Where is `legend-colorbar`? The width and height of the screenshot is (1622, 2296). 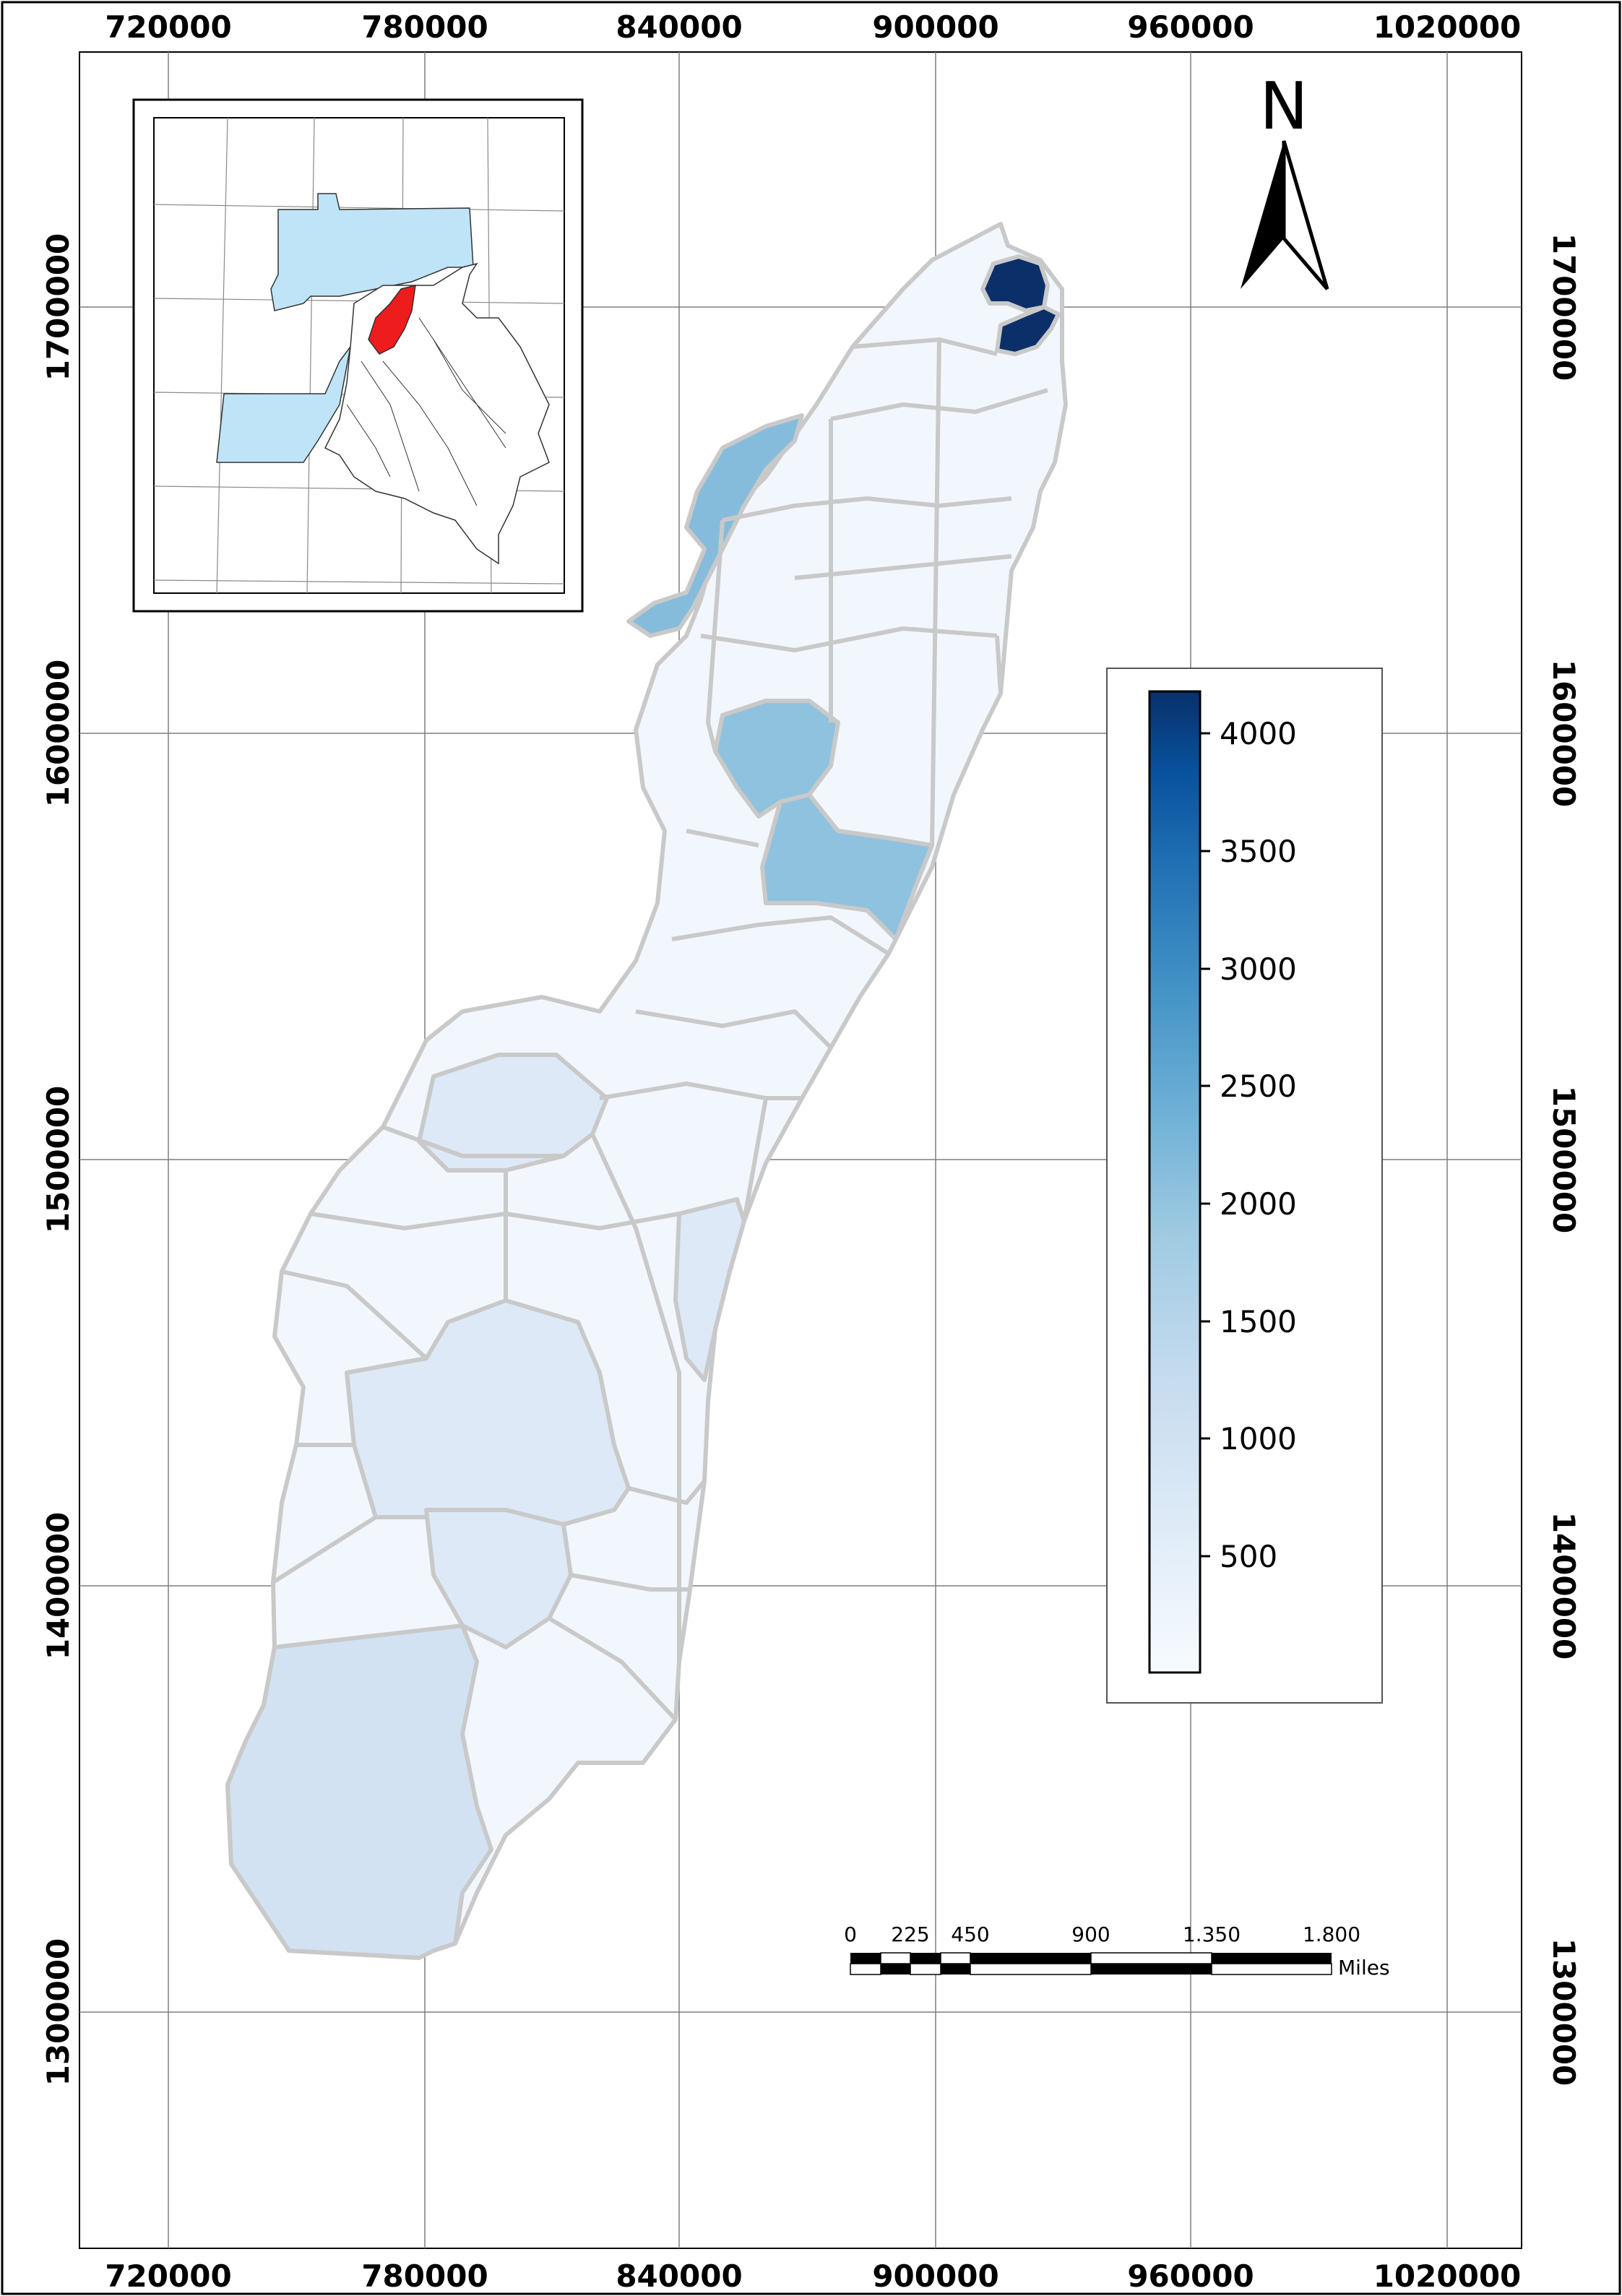 legend-colorbar is located at coordinates (1175, 1182).